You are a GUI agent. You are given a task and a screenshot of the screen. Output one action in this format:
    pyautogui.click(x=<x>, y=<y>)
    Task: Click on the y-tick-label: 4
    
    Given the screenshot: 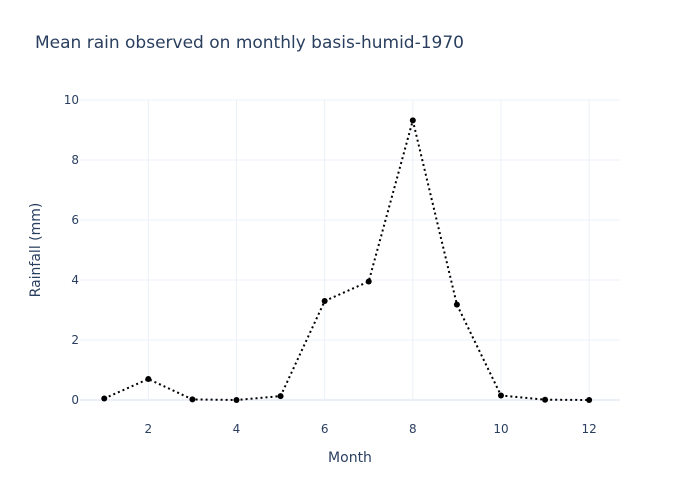 What is the action you would take?
    pyautogui.click(x=75, y=280)
    